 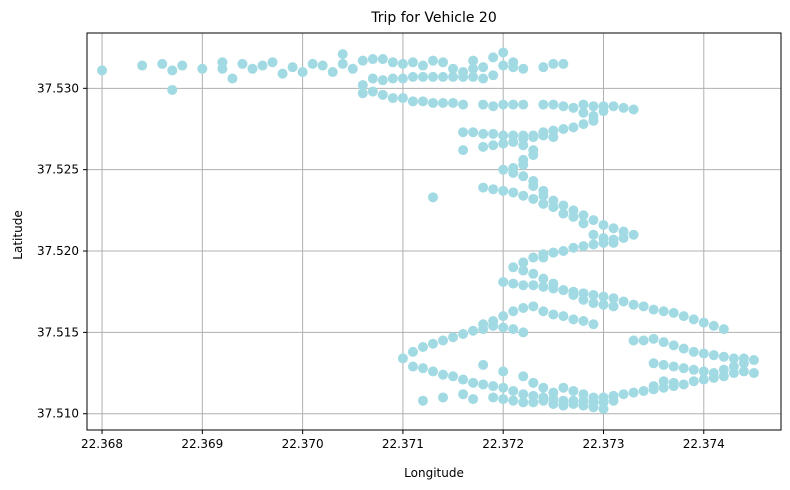 I want to click on y-tick-label: 37.515, so click(x=58, y=332).